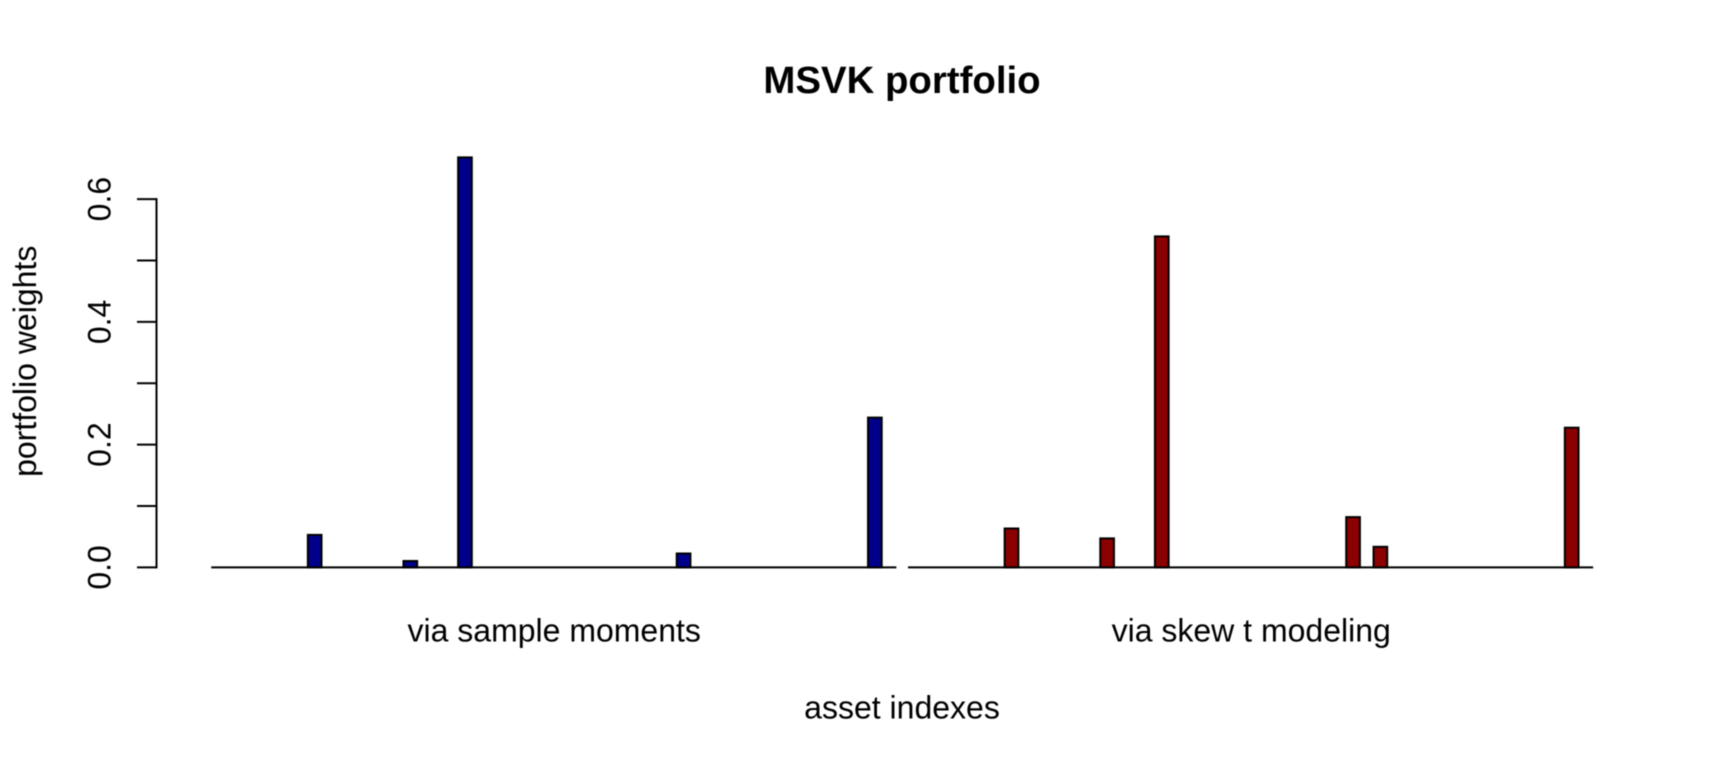 The image size is (1728, 768). I want to click on svg-text: MSVK portfolio, so click(901, 80).